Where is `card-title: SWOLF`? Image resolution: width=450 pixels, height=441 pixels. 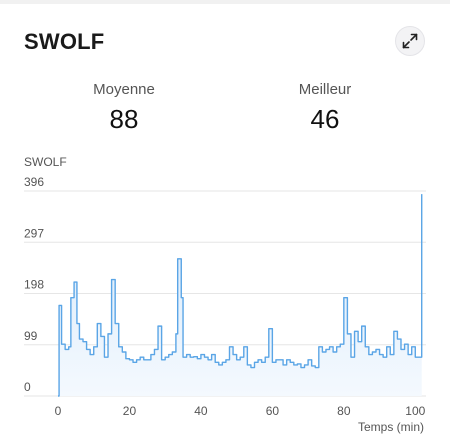 card-title: SWOLF is located at coordinates (64, 41).